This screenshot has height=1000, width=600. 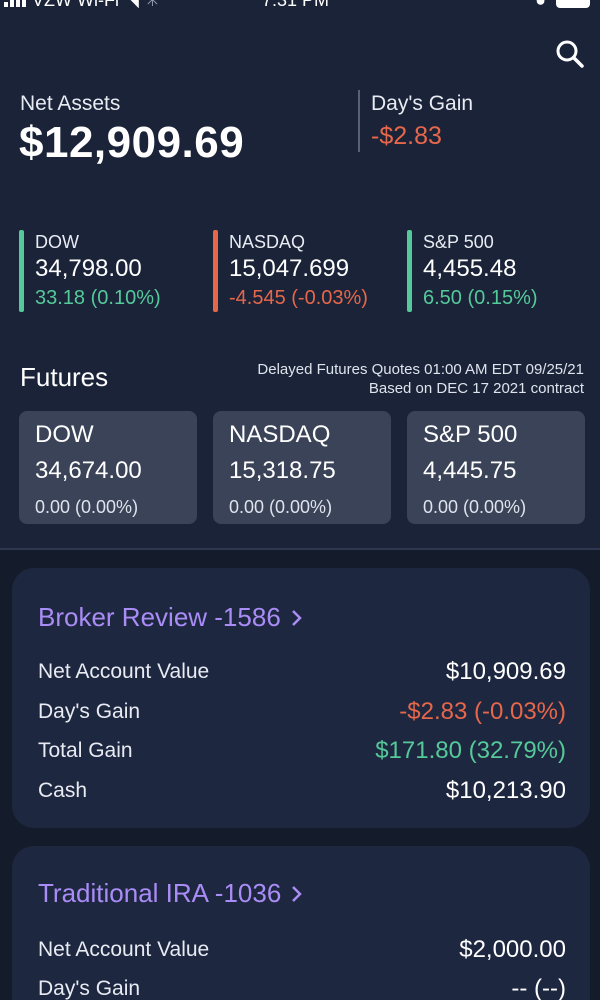 I want to click on account-title-link: Traditional IRA -1036, so click(x=170, y=893).